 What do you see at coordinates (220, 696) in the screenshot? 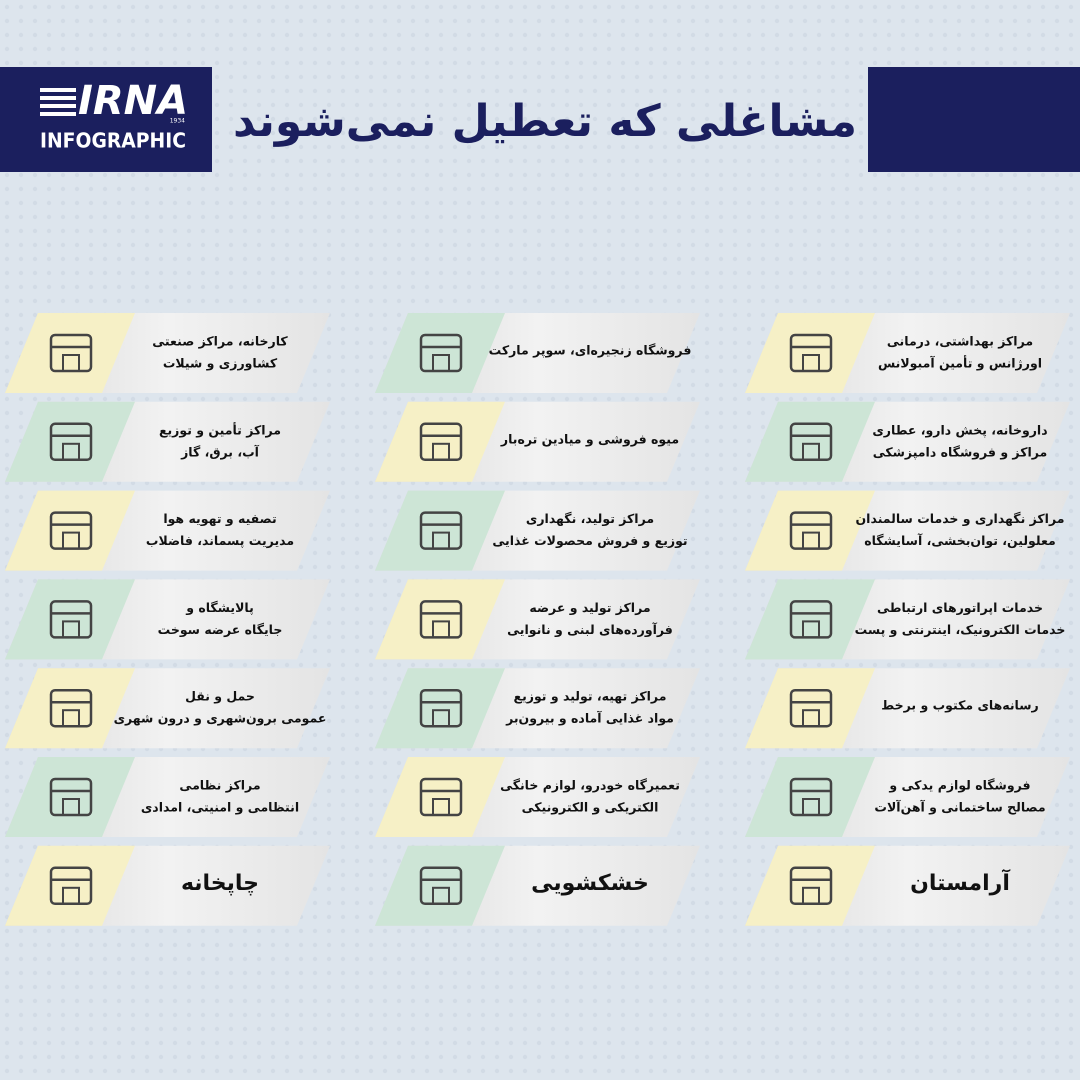
I see `item-text: حمل و نقل` at bounding box center [220, 696].